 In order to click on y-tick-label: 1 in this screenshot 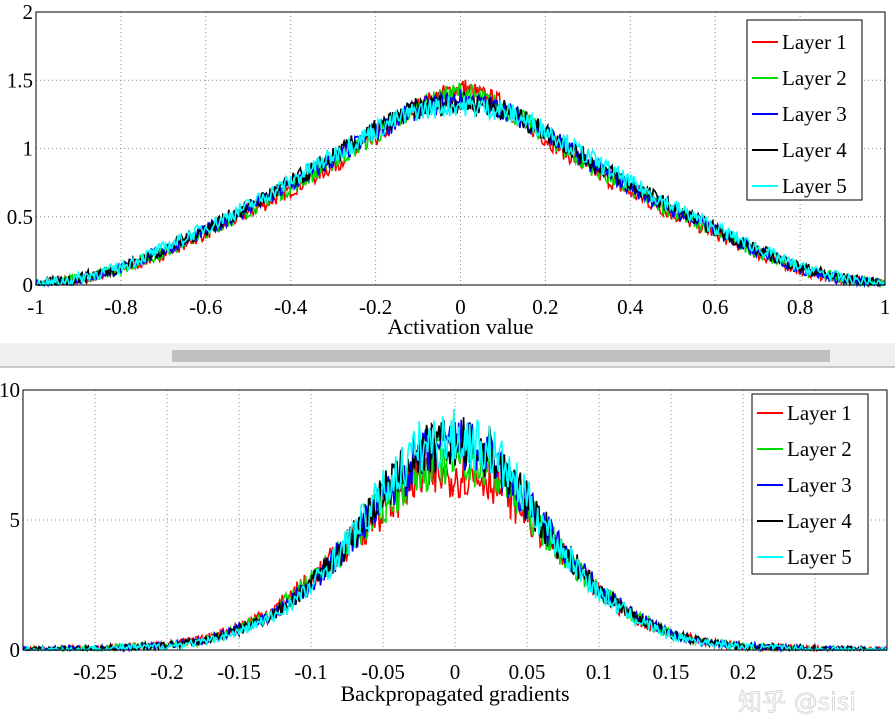, I will do `click(28, 149)`.